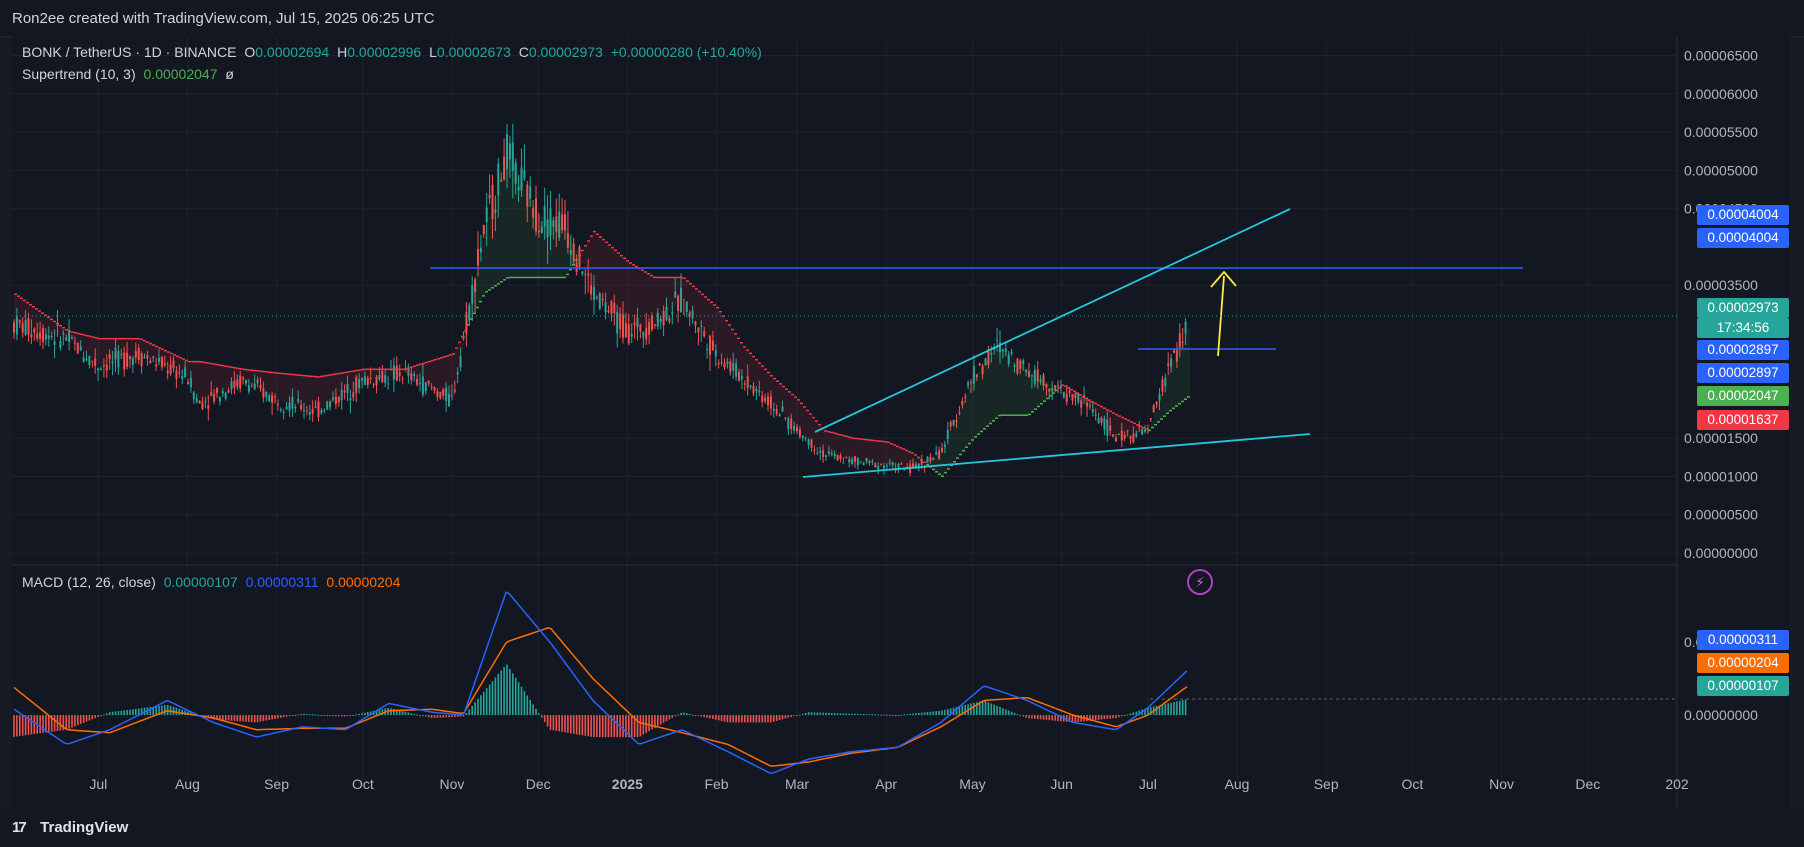  What do you see at coordinates (1200, 582) in the screenshot?
I see `bolt-icon: ⚡` at bounding box center [1200, 582].